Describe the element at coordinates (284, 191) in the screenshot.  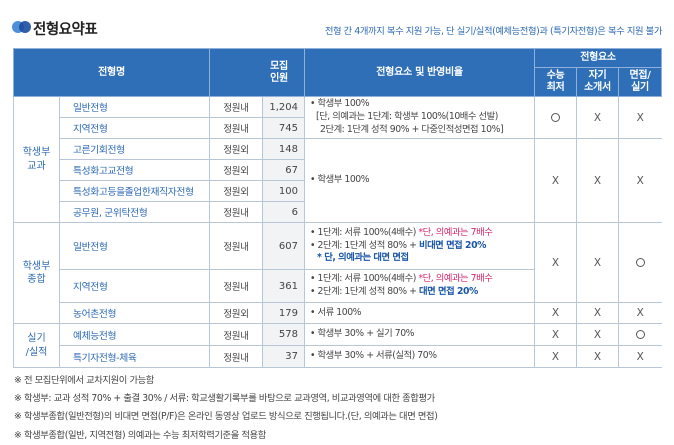
I see `row-count: 100` at that location.